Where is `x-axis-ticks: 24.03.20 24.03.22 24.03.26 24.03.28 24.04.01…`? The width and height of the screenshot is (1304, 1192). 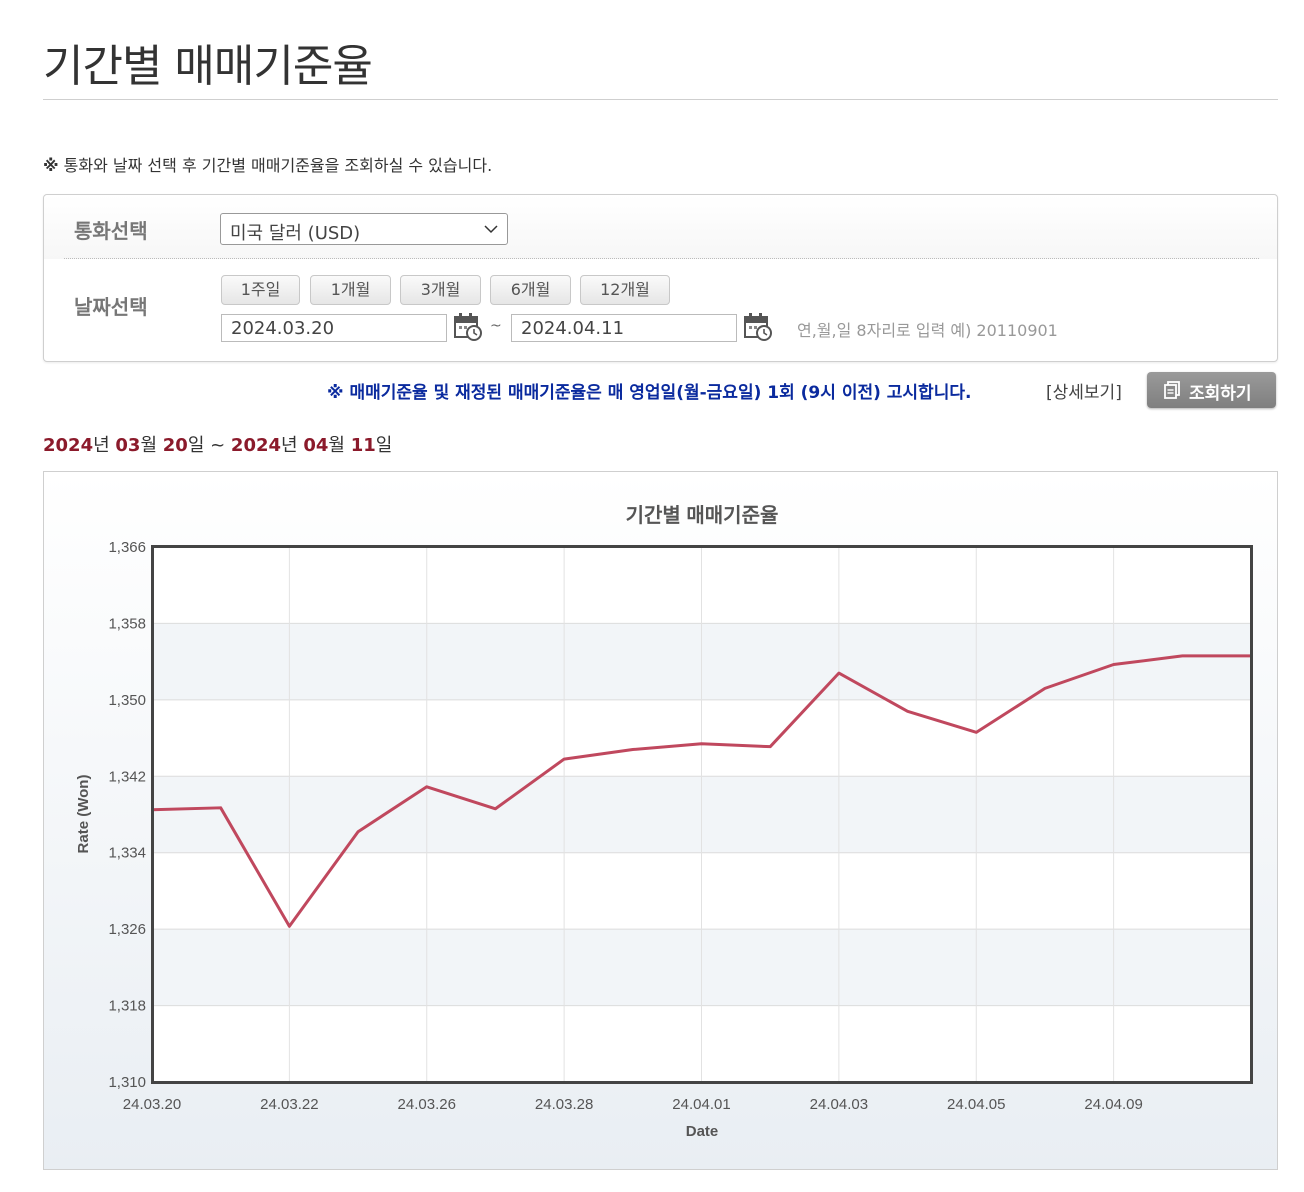
x-axis-ticks: 24.03.20 24.03.22 24.03.26 24.03.28 24.04.01… is located at coordinates (633, 1104).